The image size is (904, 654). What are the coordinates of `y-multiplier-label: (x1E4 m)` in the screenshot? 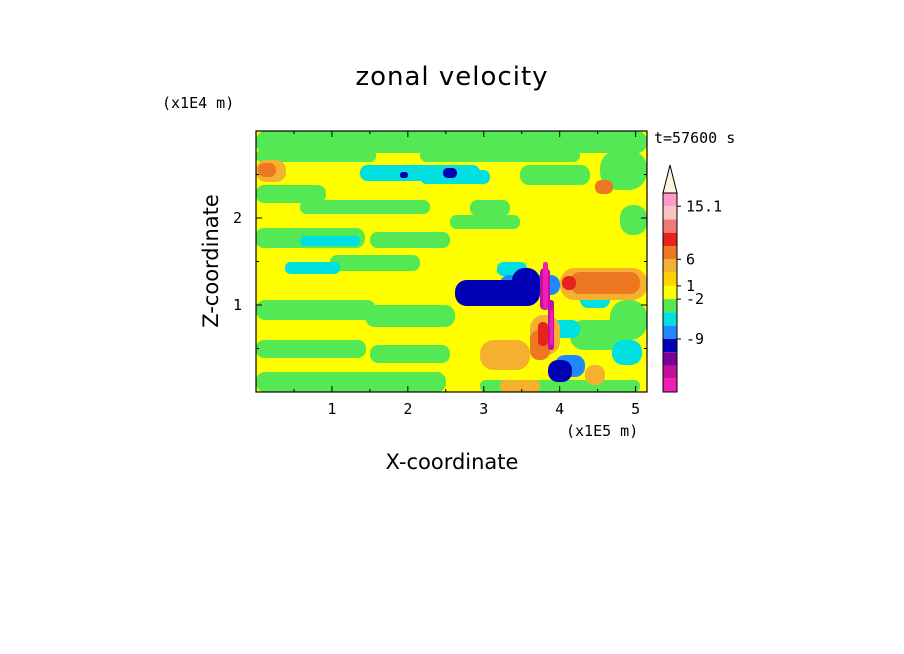 It's located at (198, 103).